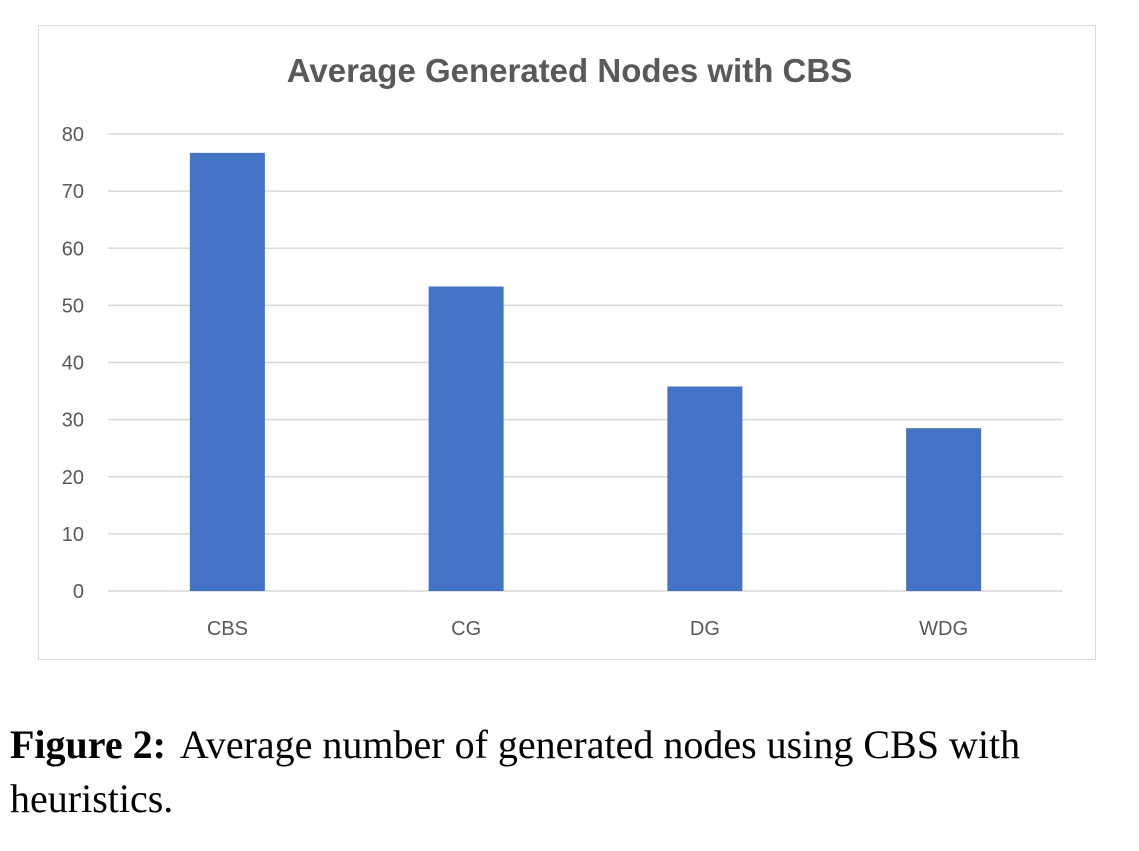  Describe the element at coordinates (466, 438) in the screenshot. I see `bar-cg` at that location.